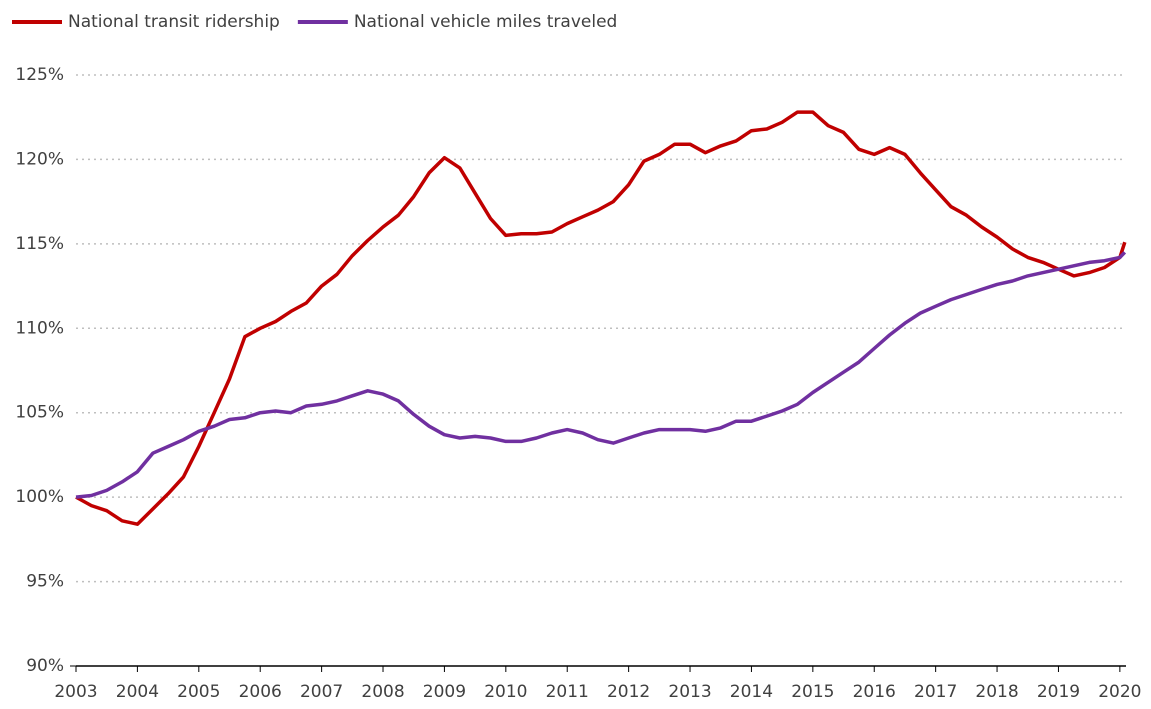 The width and height of the screenshot is (1151, 709). I want to click on x-tick-label: 2016, so click(874, 692).